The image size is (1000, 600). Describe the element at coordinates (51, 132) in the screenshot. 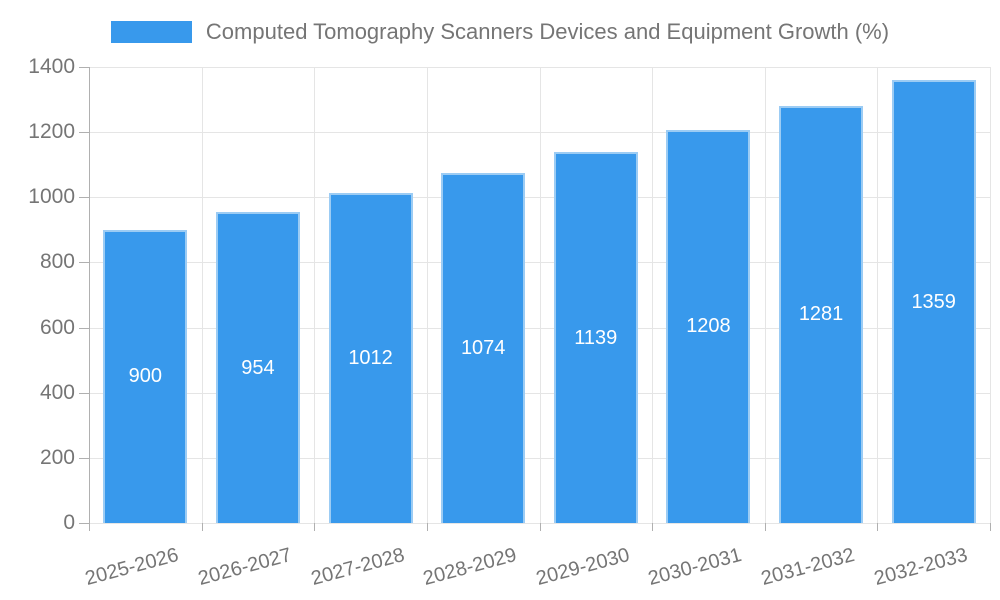

I see `y-axis-tick-label: 1200` at that location.